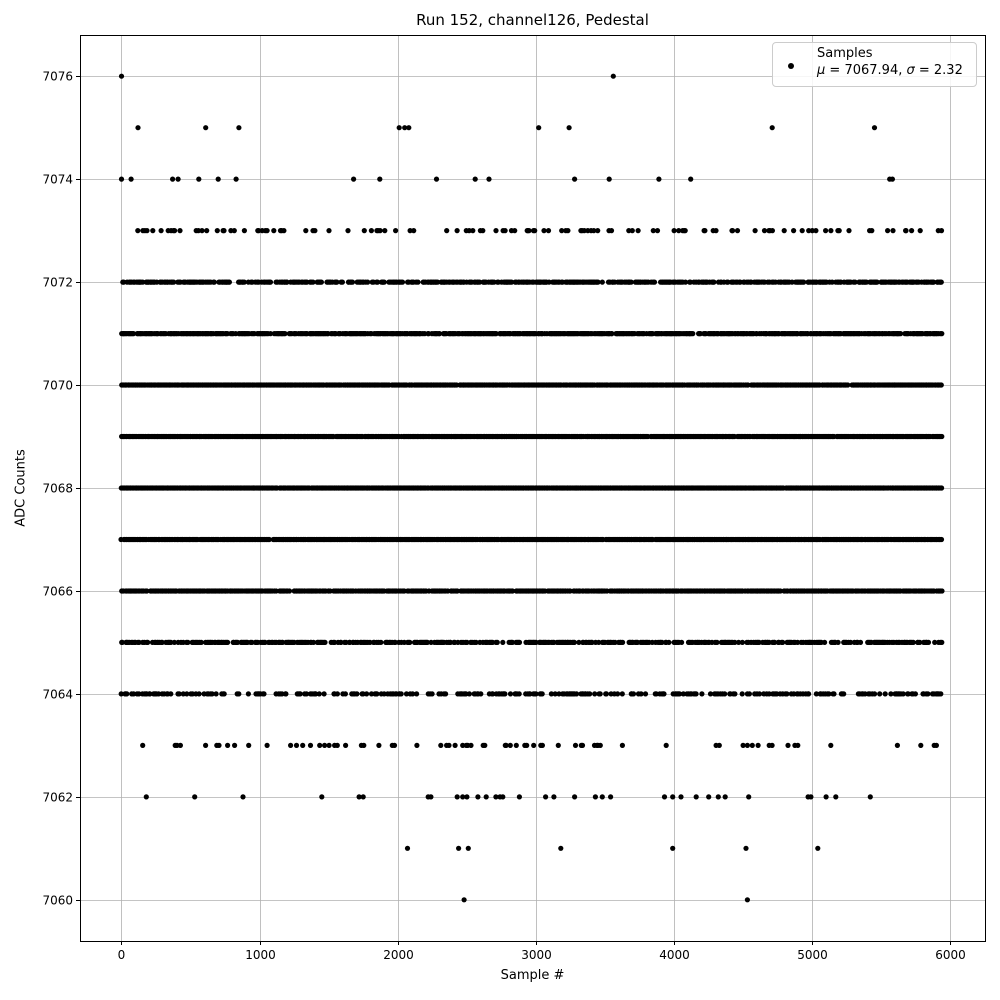  I want to click on x-tick-label: 5000, so click(812, 955).